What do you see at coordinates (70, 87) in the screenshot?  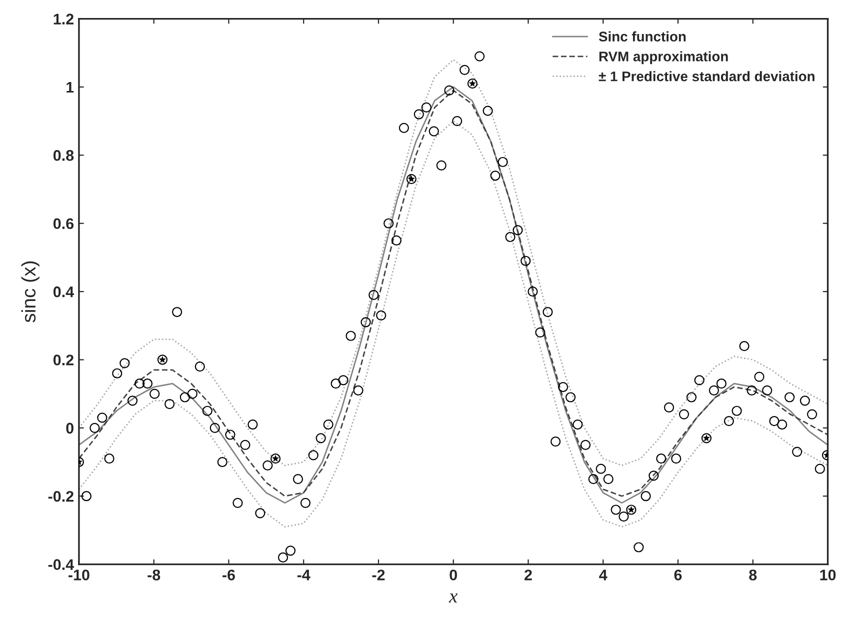 I see `y-tick-label: 1` at bounding box center [70, 87].